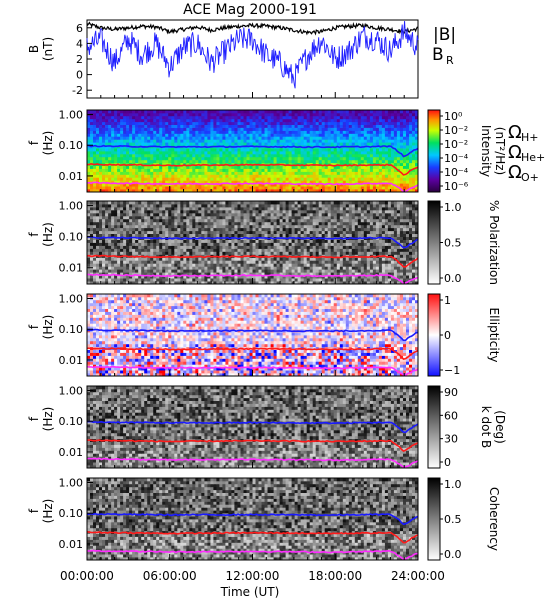 Image resolution: width=550 pixels, height=600 pixels. I want to click on panel-k-dot-b: 1.00 0.10 0.01 f (Hz) 90 60 30 0 k dot B (Deg), so click(267, 426).